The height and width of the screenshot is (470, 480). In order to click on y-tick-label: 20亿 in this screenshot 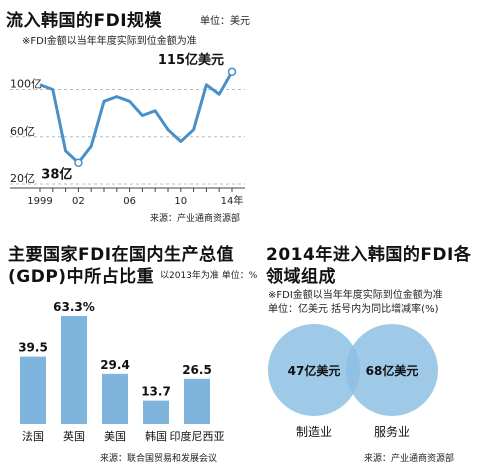, I will do `click(22, 178)`.